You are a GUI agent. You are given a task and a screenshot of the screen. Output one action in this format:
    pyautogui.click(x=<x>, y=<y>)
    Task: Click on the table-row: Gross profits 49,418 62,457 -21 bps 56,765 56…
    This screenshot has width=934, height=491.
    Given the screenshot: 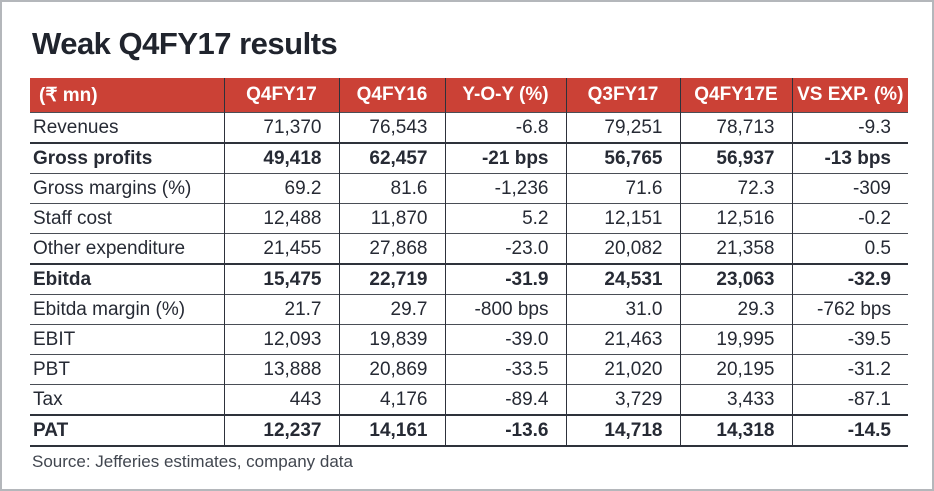 What is the action you would take?
    pyautogui.click(x=469, y=158)
    